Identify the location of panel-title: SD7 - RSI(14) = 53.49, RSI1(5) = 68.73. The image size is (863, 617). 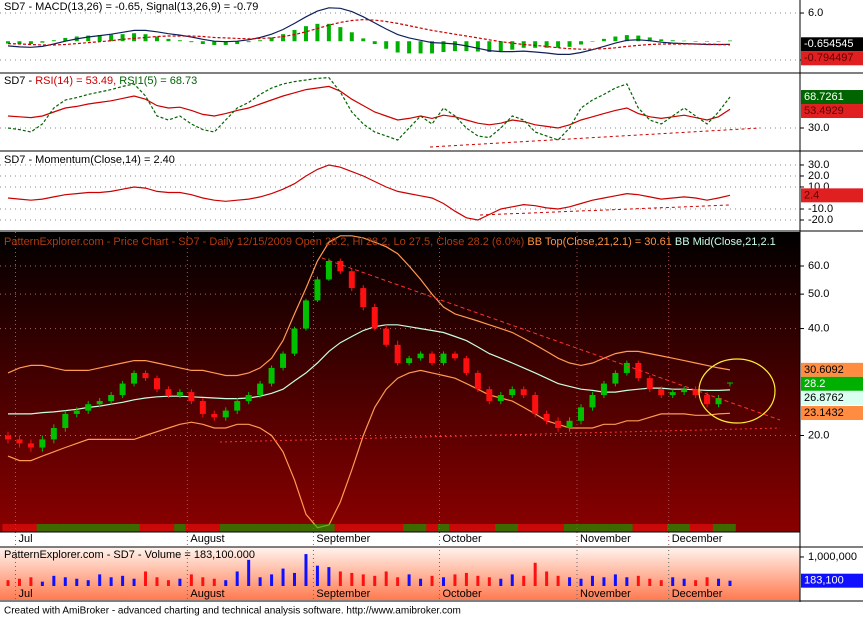
(100, 81).